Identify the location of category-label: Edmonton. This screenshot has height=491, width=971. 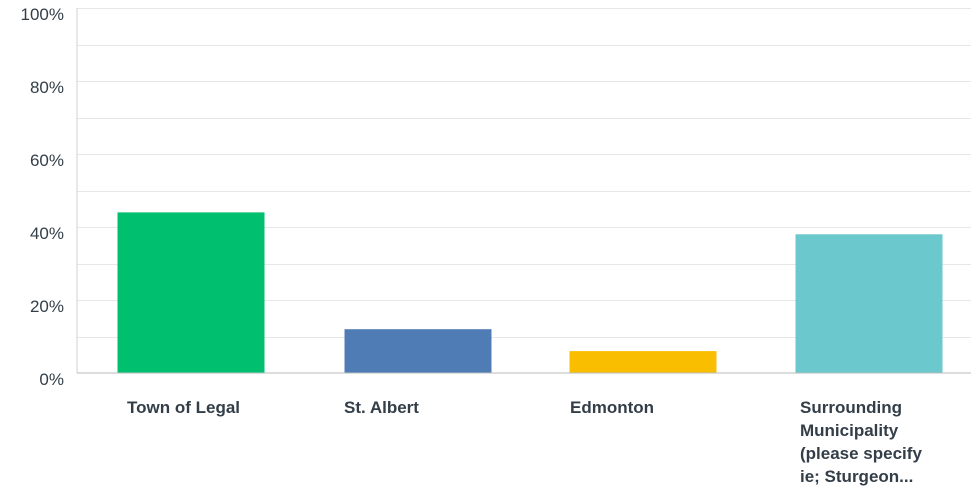
(612, 407).